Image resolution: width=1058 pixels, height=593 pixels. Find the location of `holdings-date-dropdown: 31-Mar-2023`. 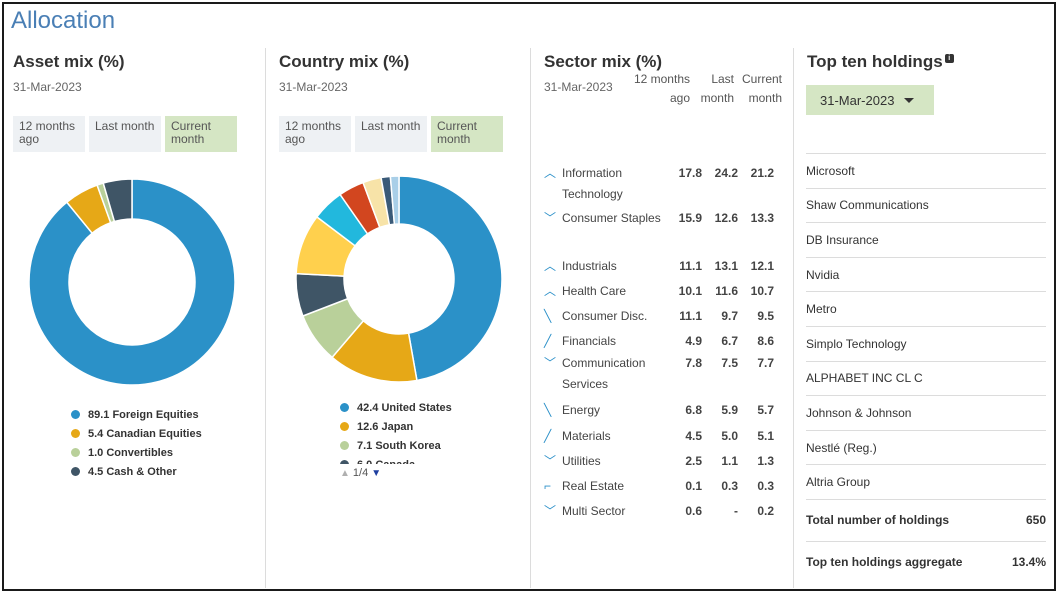

holdings-date-dropdown: 31-Mar-2023 is located at coordinates (870, 100).